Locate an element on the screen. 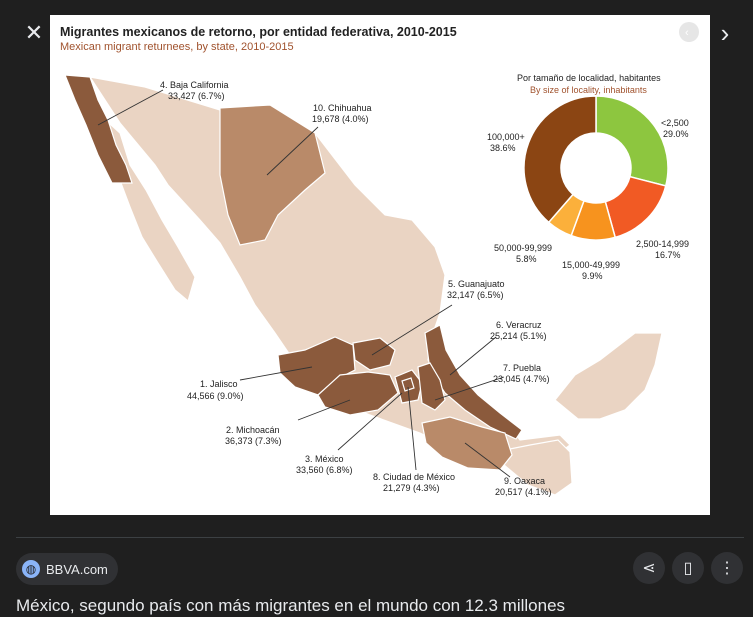  donut-slice-s100000 is located at coordinates (560, 159).